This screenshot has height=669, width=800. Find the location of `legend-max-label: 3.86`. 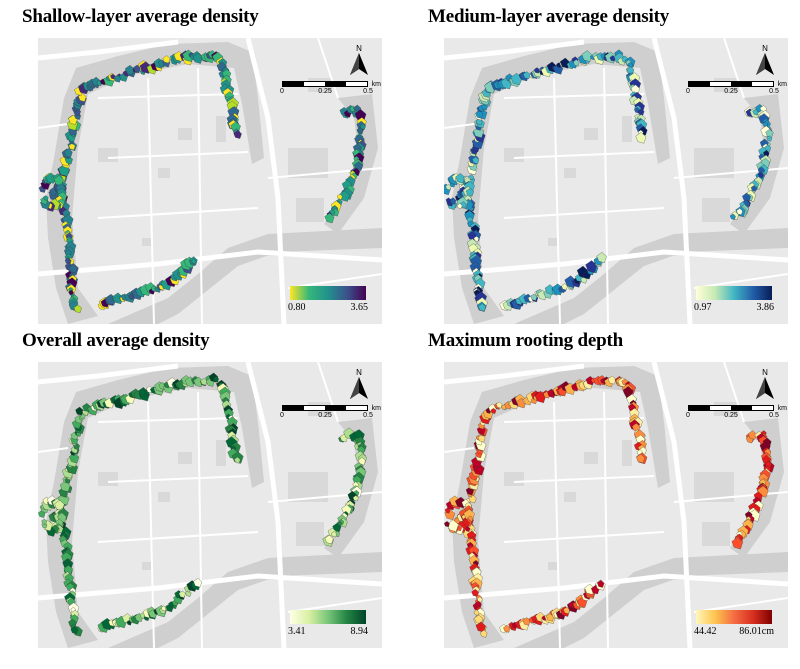

legend-max-label: 3.86 is located at coordinates (765, 307).